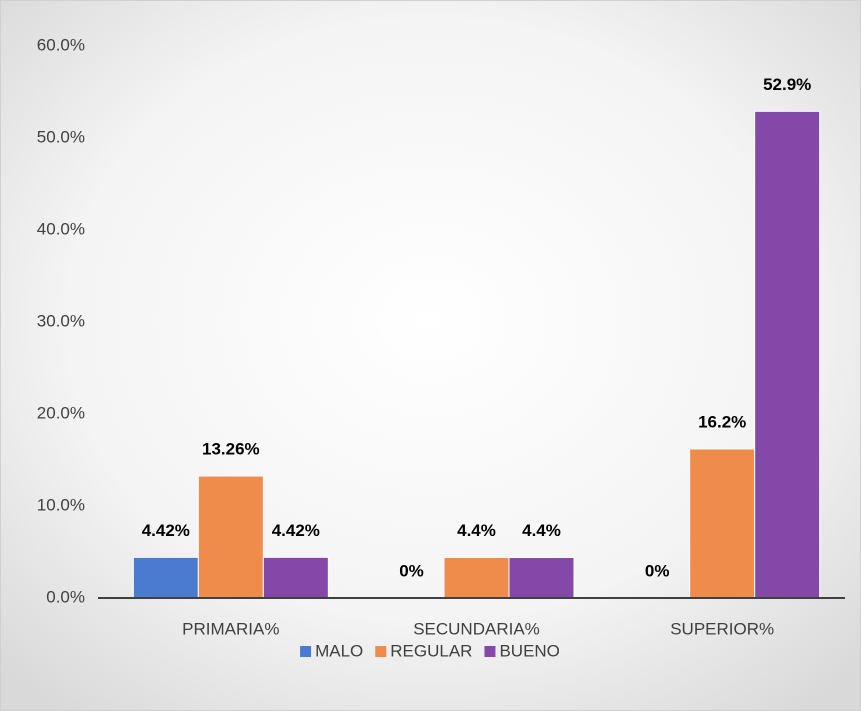 This screenshot has height=711, width=861. Describe the element at coordinates (339, 650) in the screenshot. I see `legend-label: MALO` at that location.